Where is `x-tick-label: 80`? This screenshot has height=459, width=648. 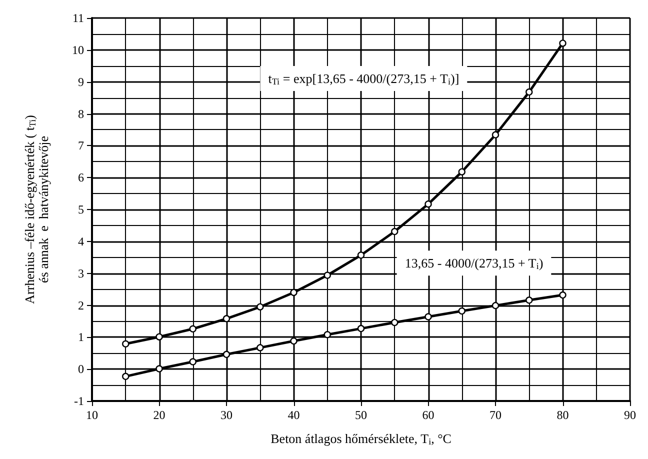
x-tick-label: 80 is located at coordinates (562, 415).